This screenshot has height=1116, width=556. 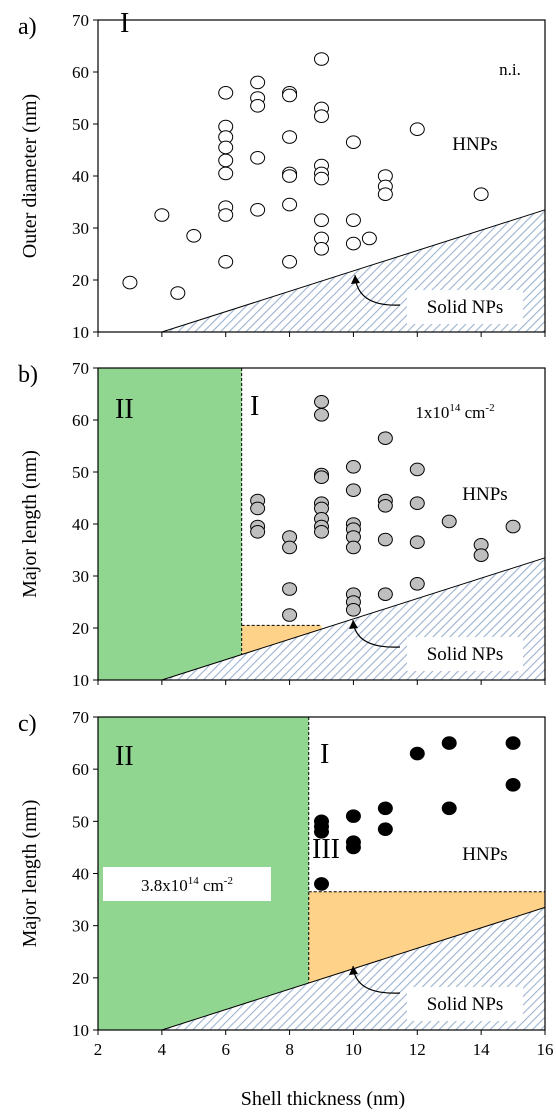 I want to click on x-tick-label: 4, so click(x=162, y=1049).